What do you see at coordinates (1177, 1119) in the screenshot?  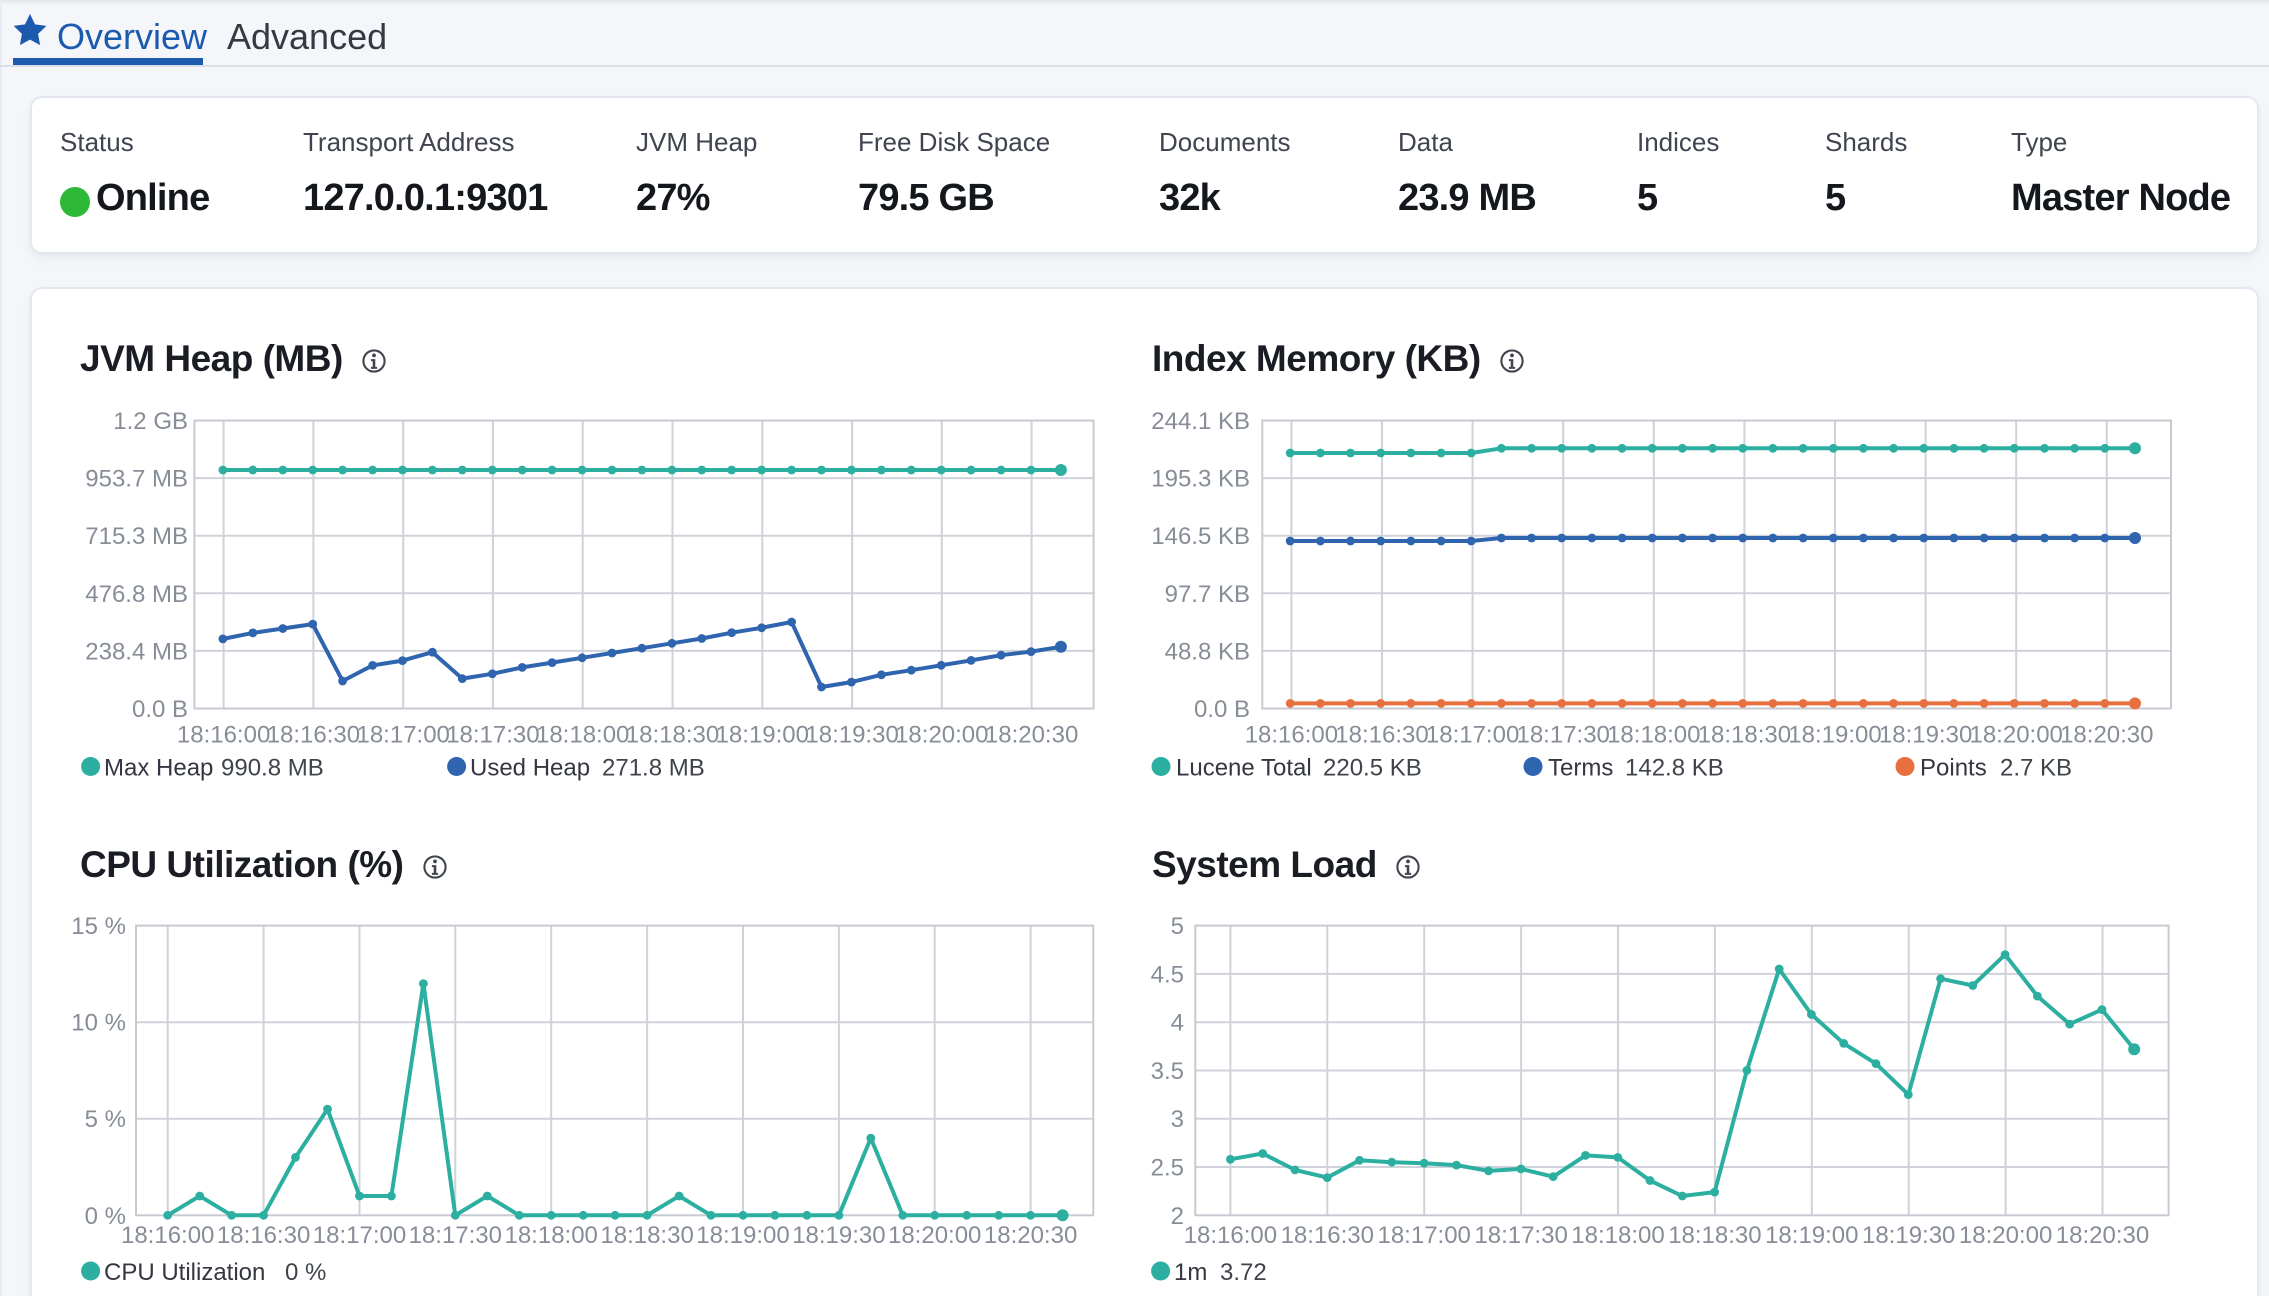 I see `svg-text: 3` at bounding box center [1177, 1119].